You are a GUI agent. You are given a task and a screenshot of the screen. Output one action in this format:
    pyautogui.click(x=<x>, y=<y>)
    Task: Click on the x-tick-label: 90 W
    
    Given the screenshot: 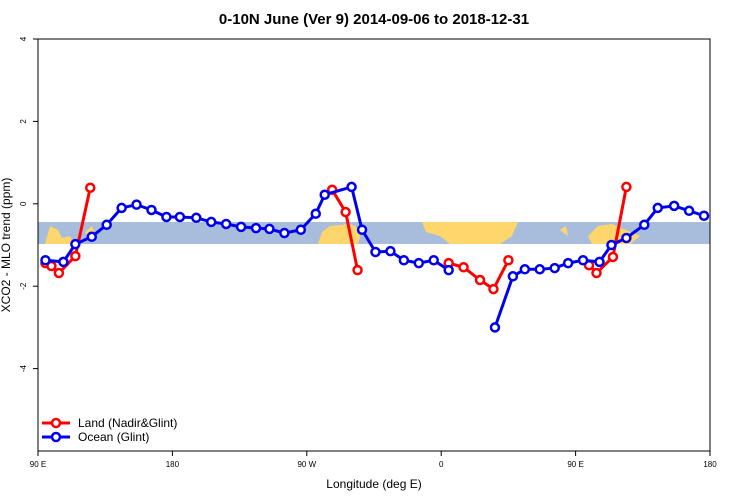 What is the action you would take?
    pyautogui.click(x=306, y=464)
    